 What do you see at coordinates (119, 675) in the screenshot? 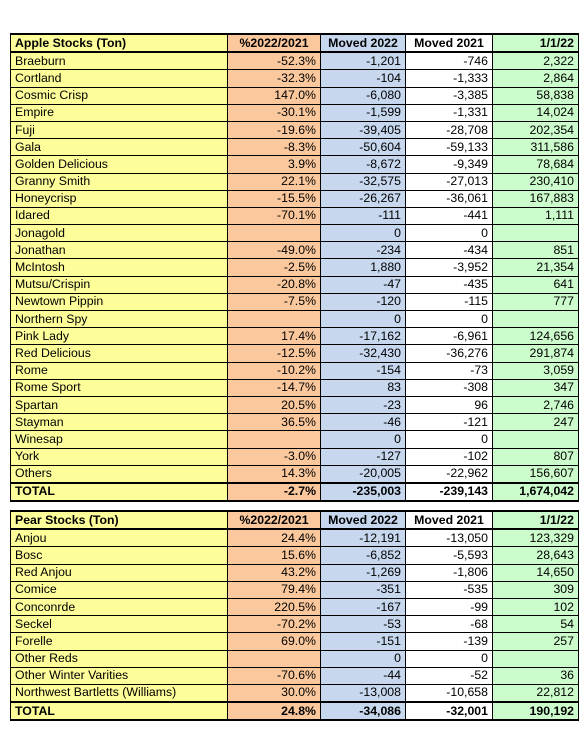
I see `cell-variety: Other Winter Varities` at bounding box center [119, 675].